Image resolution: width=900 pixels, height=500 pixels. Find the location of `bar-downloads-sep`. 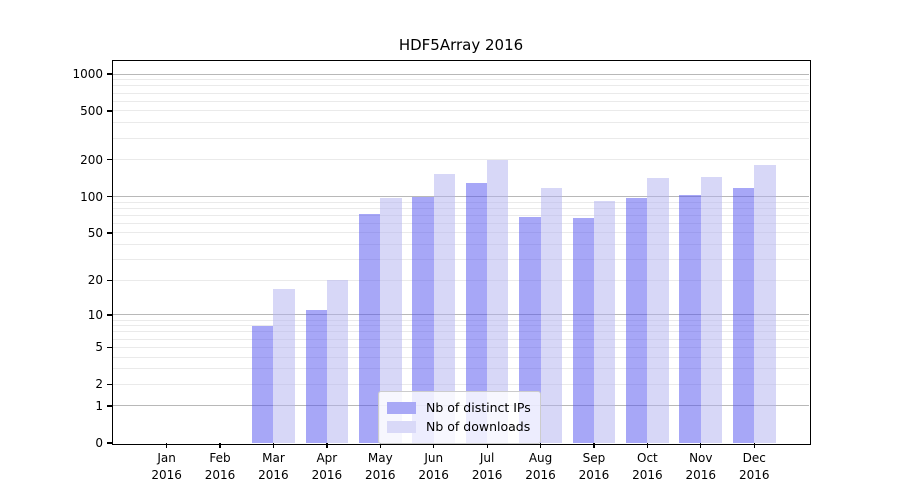

bar-downloads-sep is located at coordinates (604, 321).